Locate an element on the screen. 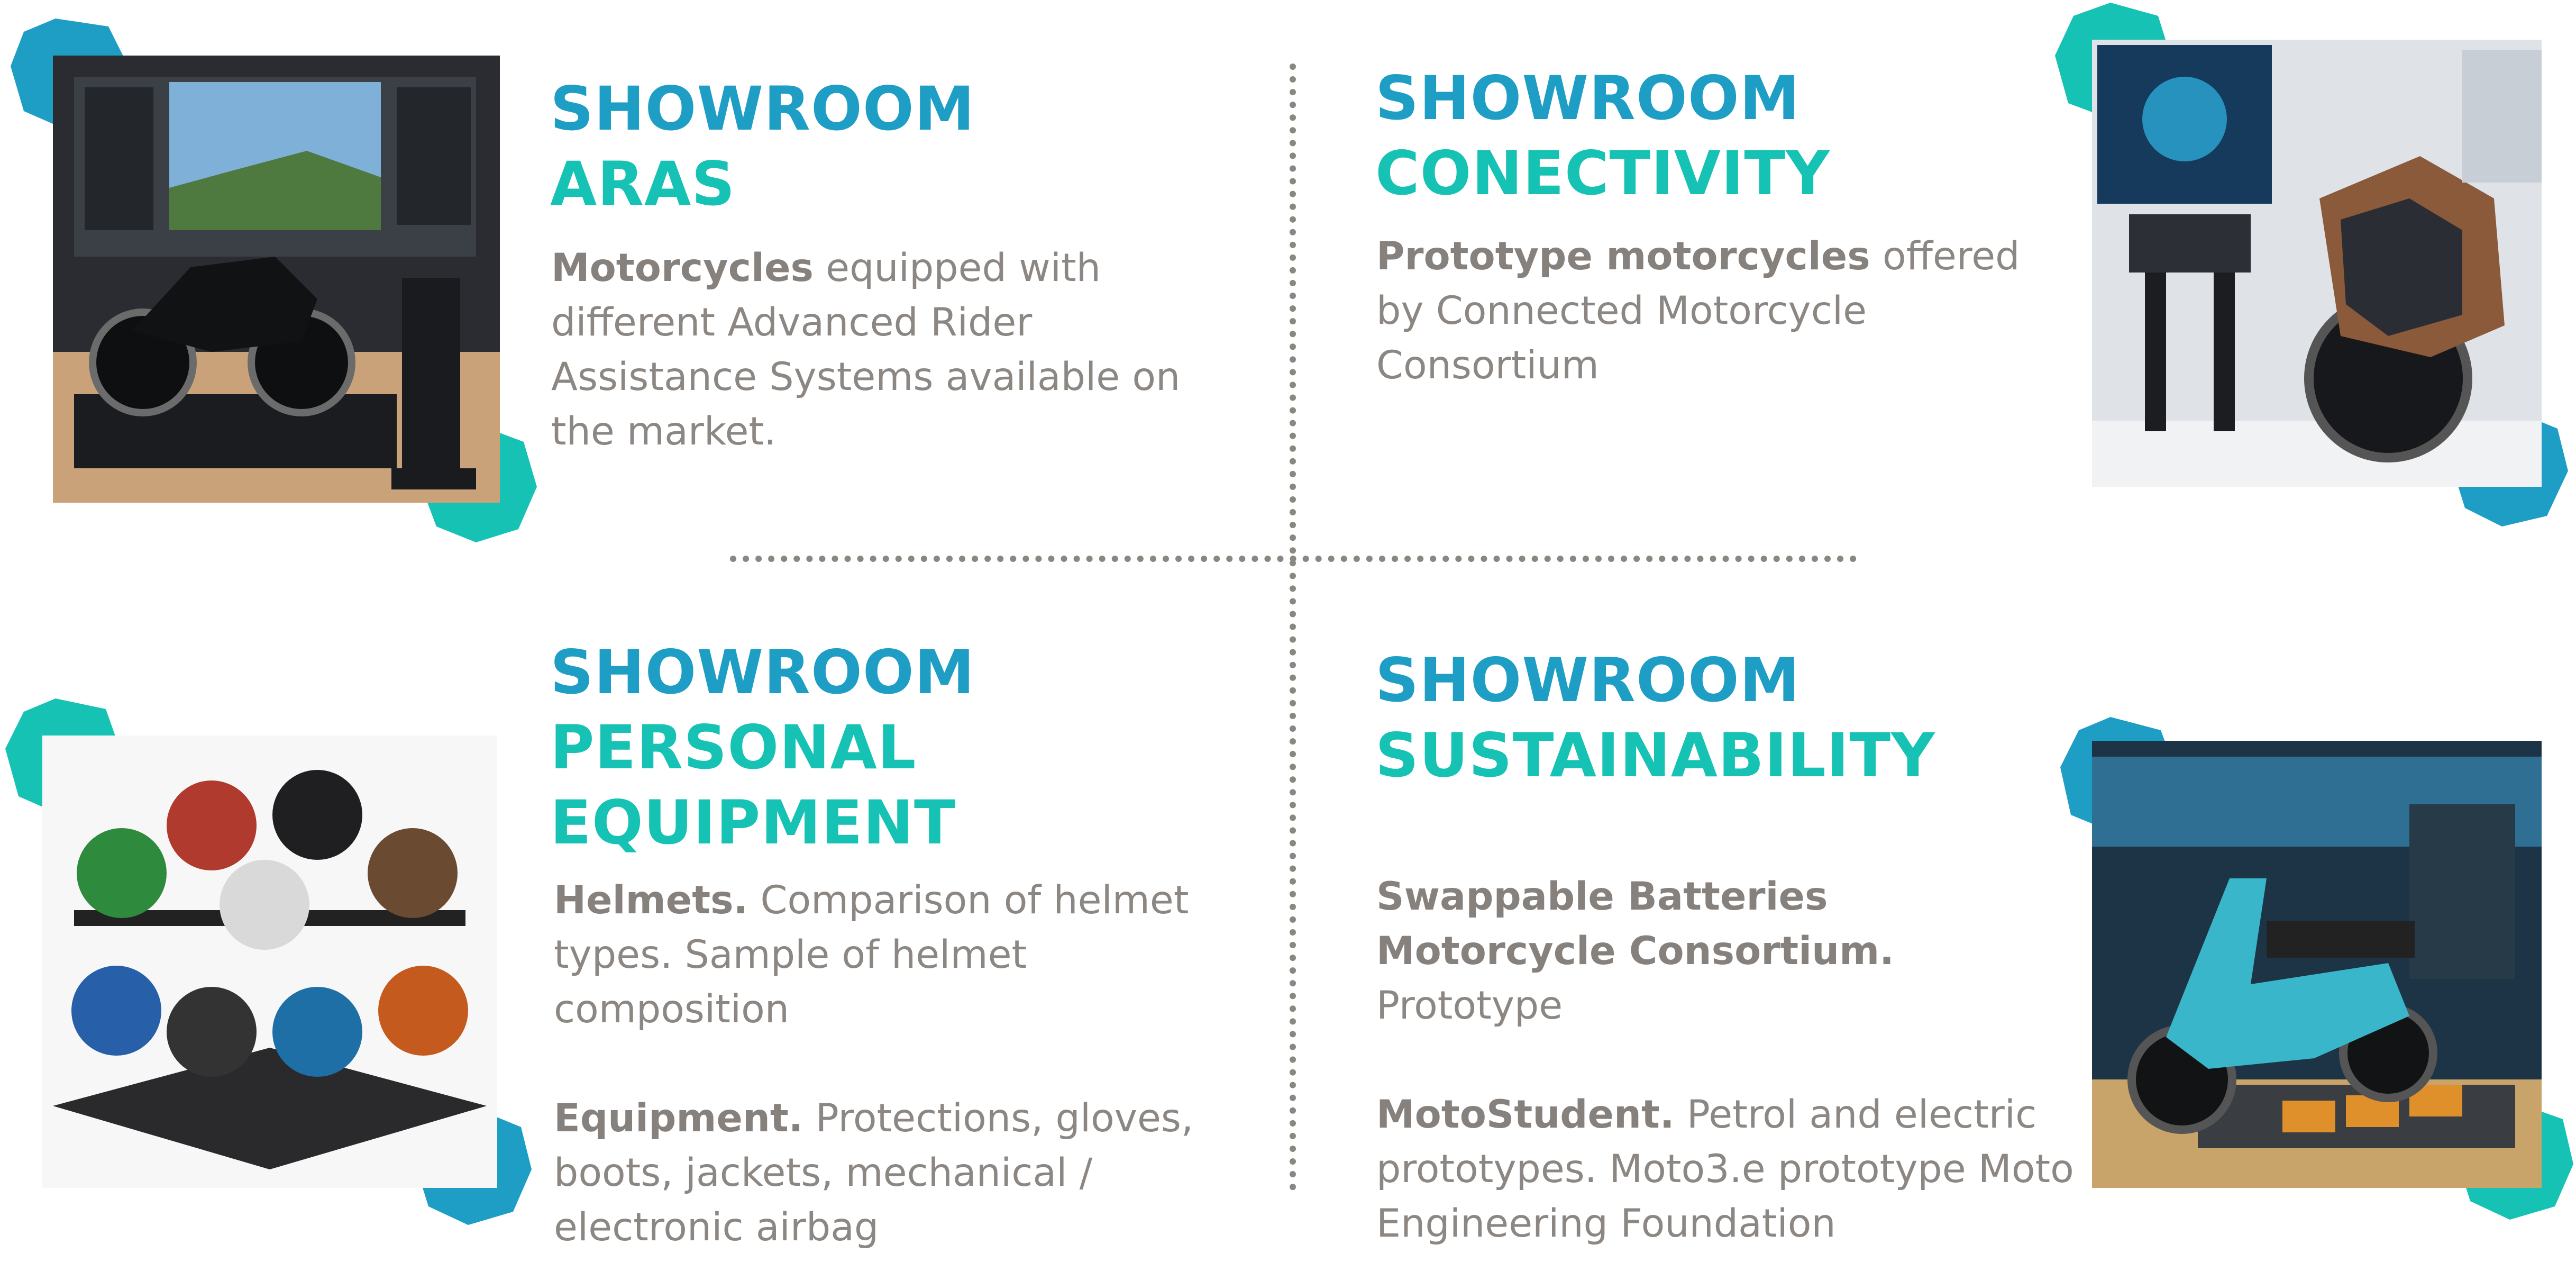 The width and height of the screenshot is (2576, 1262). vertical-divider is located at coordinates (1293, 627).